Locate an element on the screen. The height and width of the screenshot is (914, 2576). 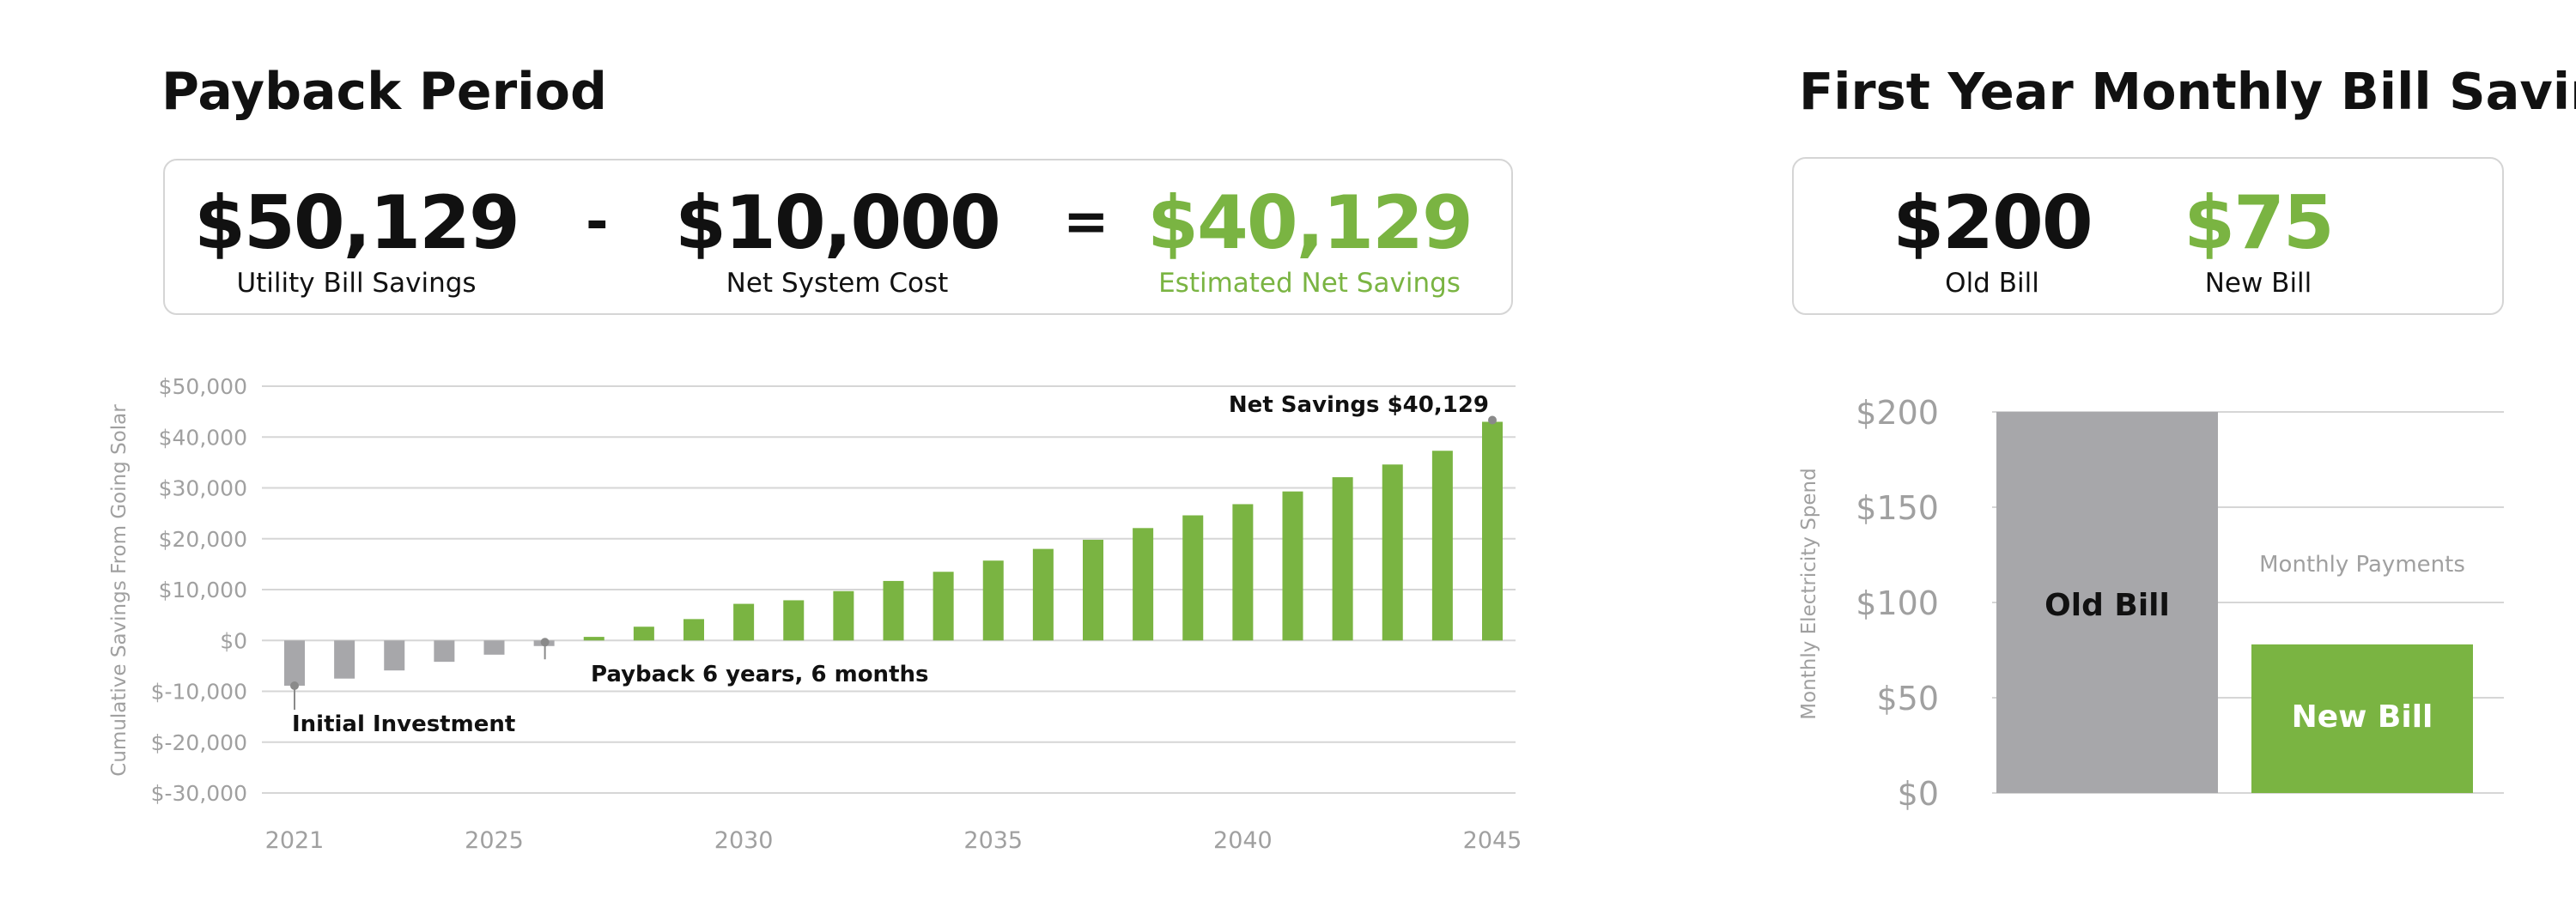
y-tick-label: $-30,000 is located at coordinates (199, 793).